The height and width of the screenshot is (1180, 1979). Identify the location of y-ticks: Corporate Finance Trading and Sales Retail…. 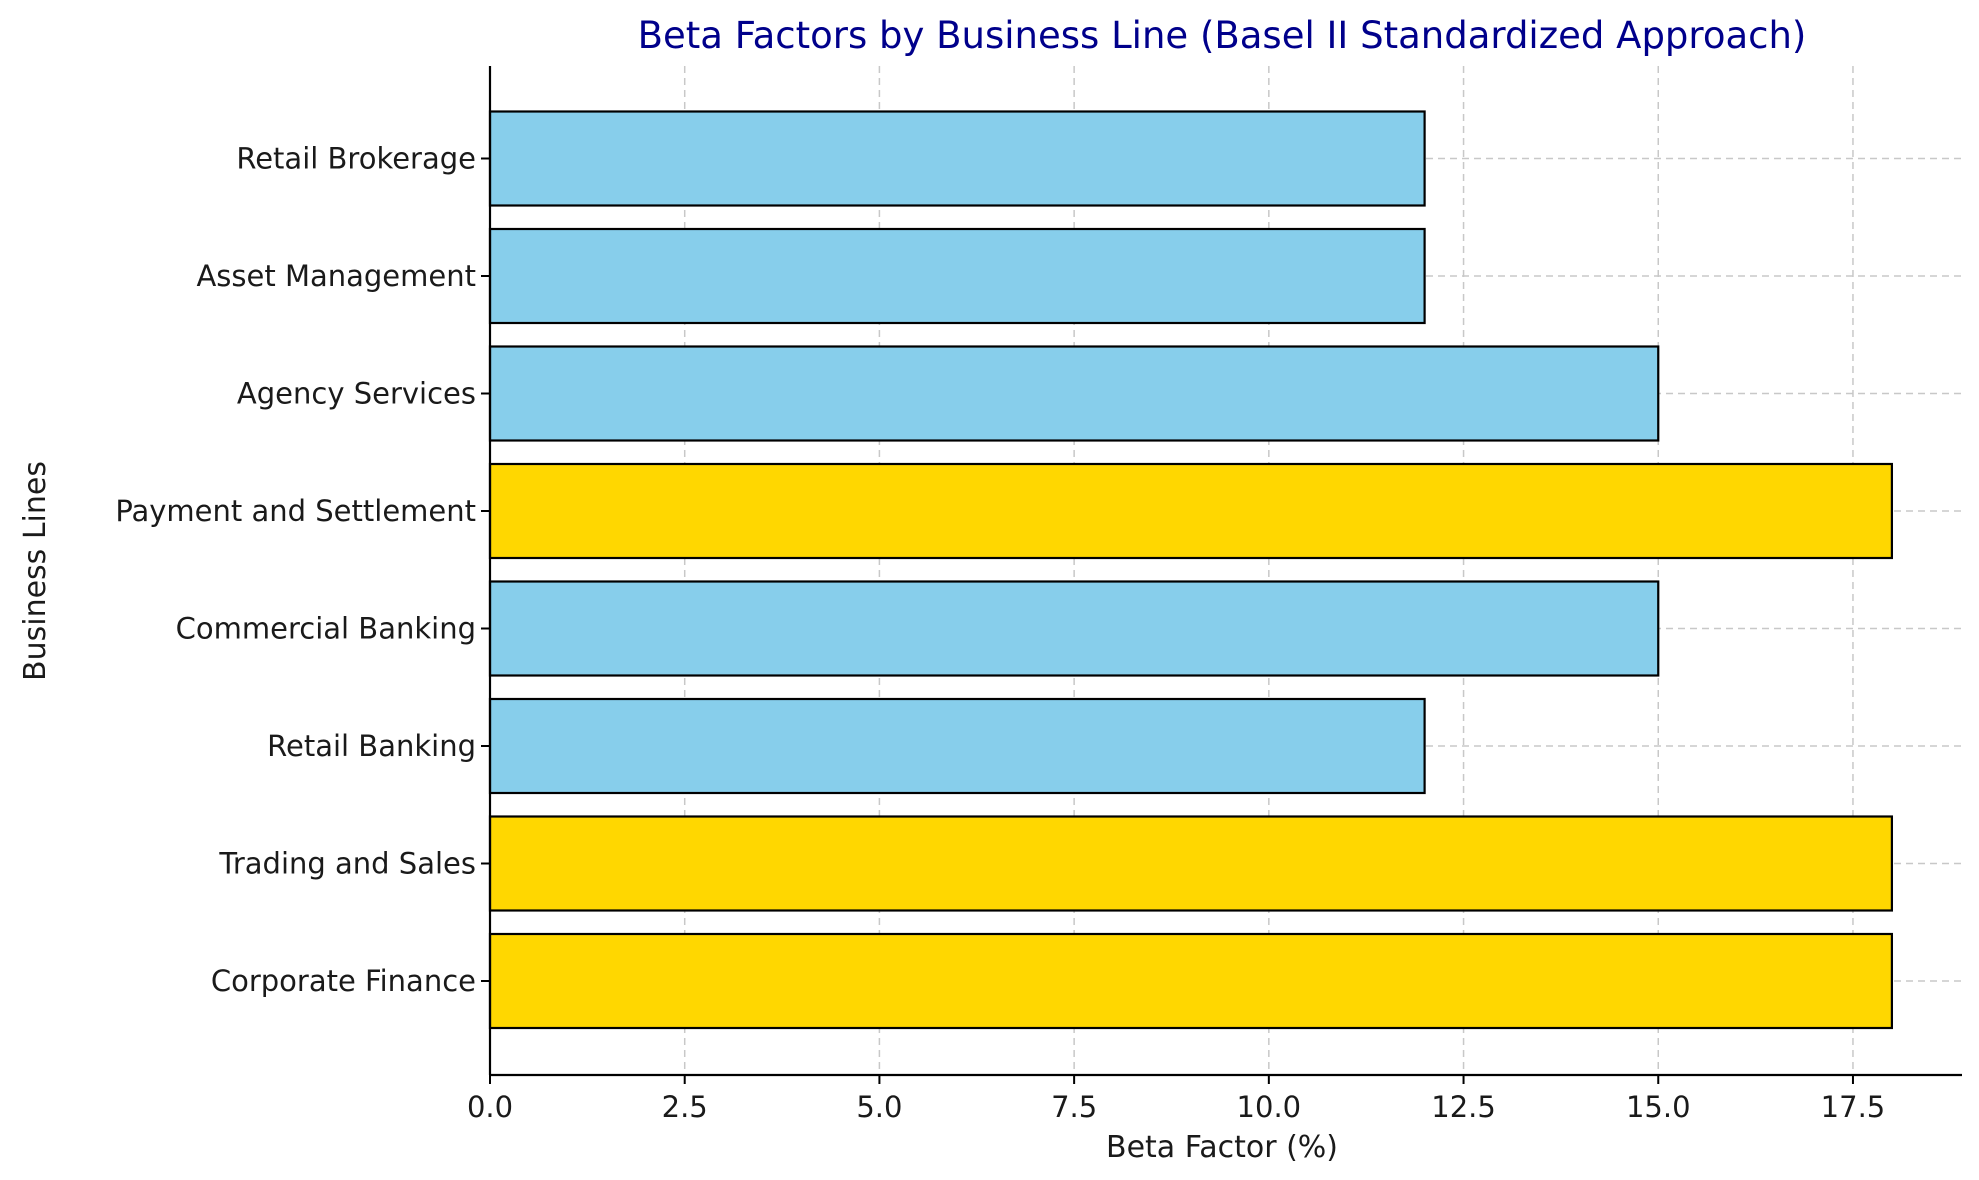
(302, 570).